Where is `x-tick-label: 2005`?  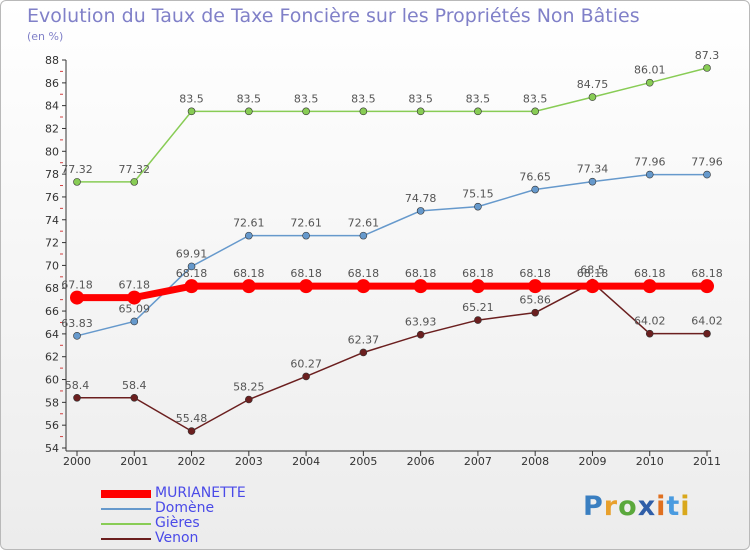
x-tick-label: 2005 is located at coordinates (363, 461).